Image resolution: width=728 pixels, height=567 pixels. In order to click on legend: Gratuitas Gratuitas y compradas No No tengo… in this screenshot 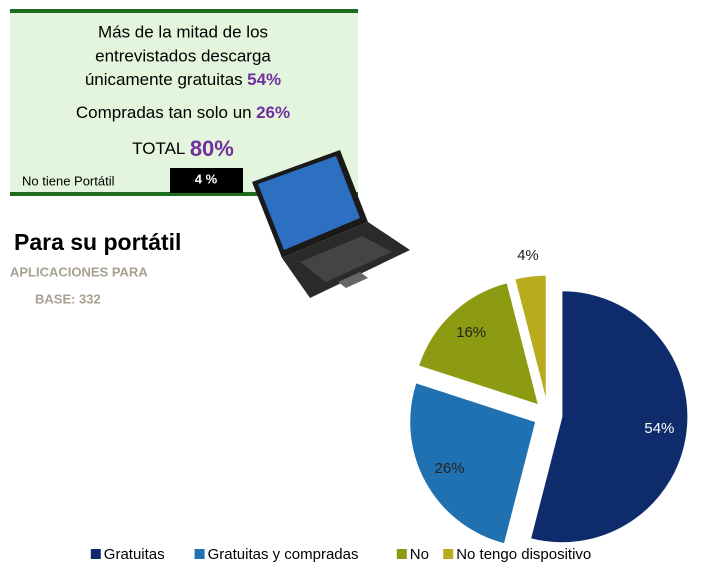, I will do `click(340, 554)`.